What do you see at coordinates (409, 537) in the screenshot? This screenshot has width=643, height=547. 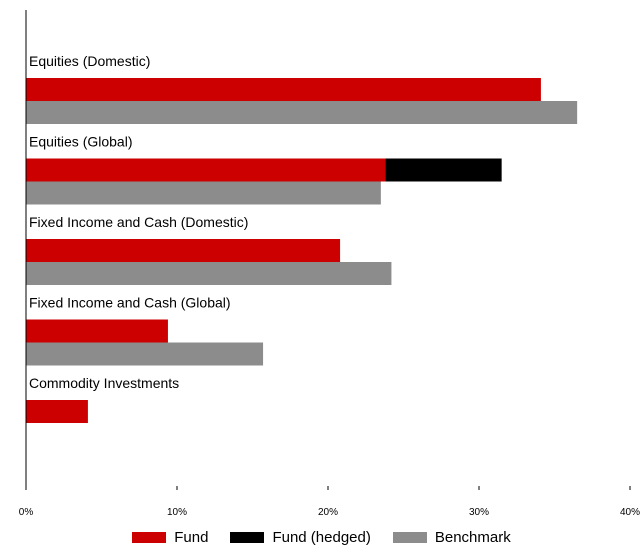 I see `legend-swatch-benchmark` at bounding box center [409, 537].